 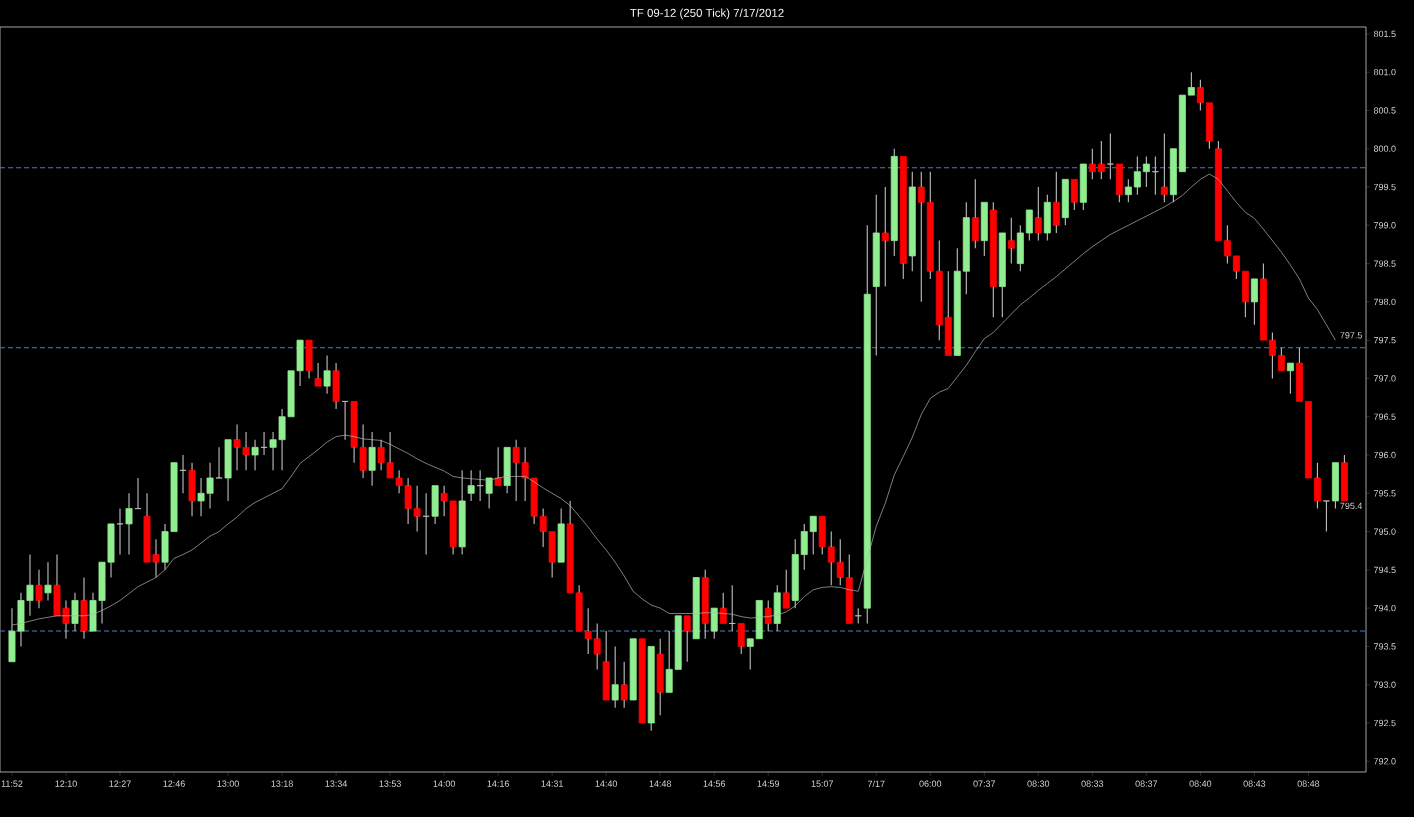 I want to click on x-tick-label: 14:40, so click(x=606, y=783).